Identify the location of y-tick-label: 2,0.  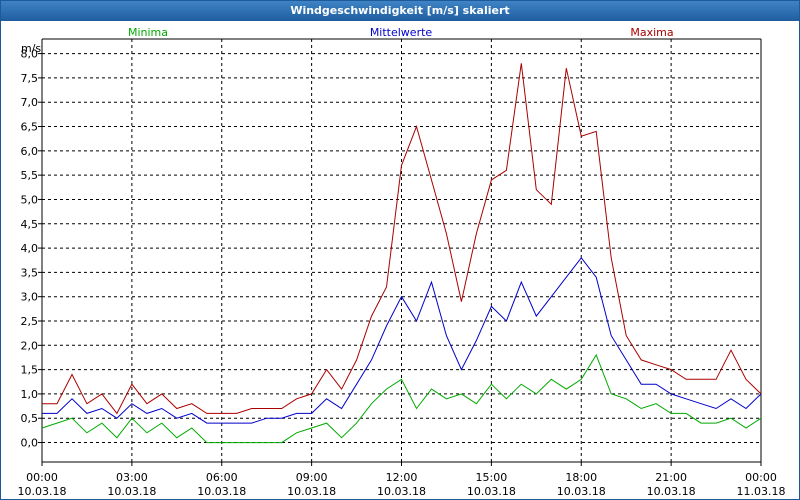
(30, 345).